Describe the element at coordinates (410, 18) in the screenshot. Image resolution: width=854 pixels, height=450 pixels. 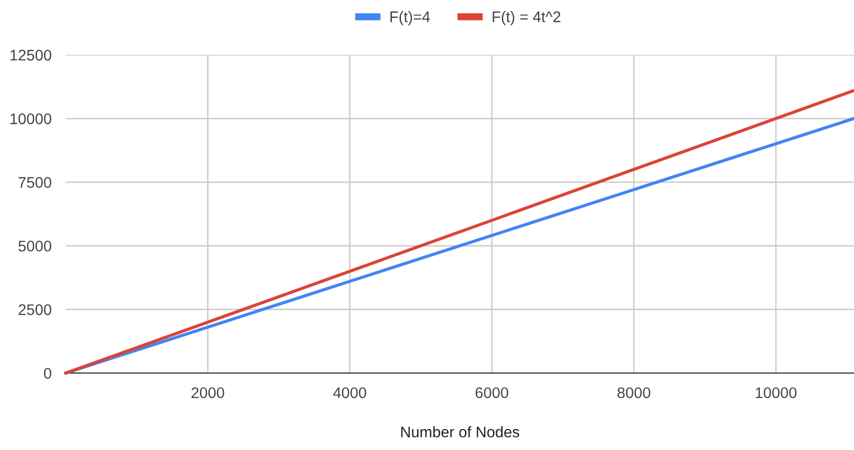
I see `legend-label: F(t)=4` at that location.